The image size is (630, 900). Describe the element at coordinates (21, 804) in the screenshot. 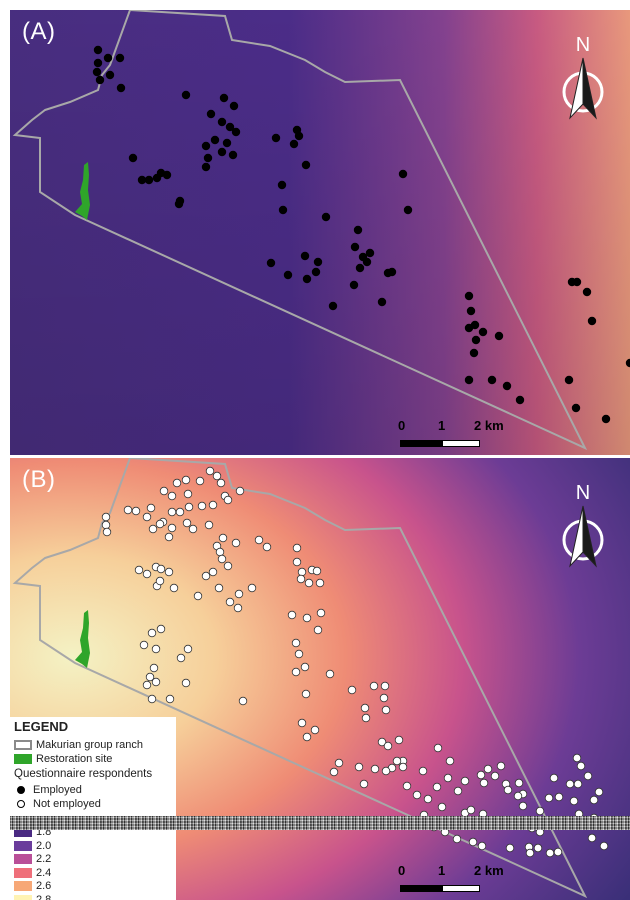

I see `not-employed-dot-icon` at that location.